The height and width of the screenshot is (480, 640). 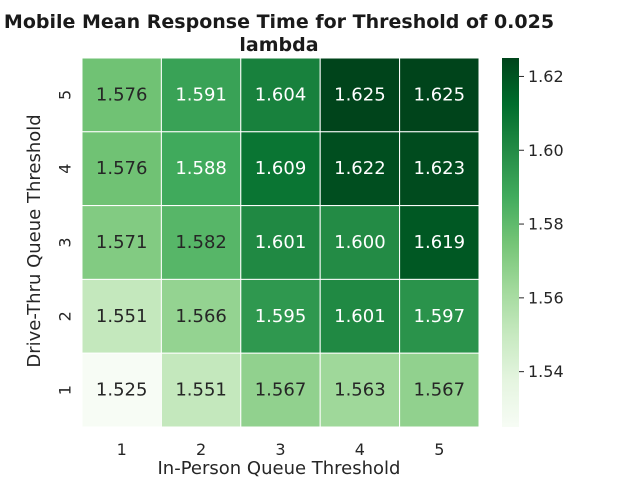 What do you see at coordinates (279, 468) in the screenshot?
I see `x-axis-label: In-Person Queue Threshold` at bounding box center [279, 468].